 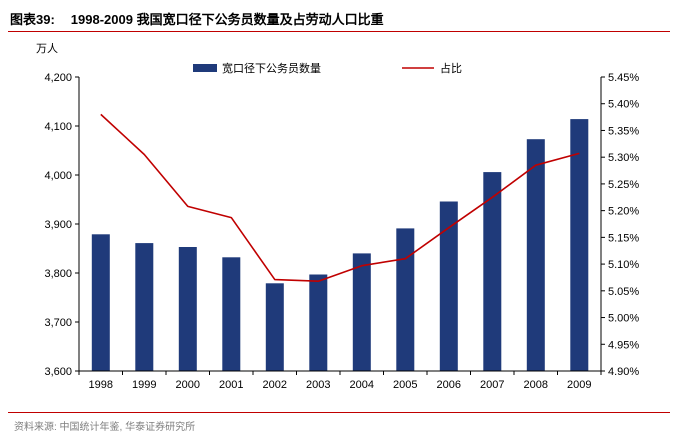 What do you see at coordinates (327, 68) in the screenshot?
I see `legend: 宽口径下公务员数量 占比` at bounding box center [327, 68].